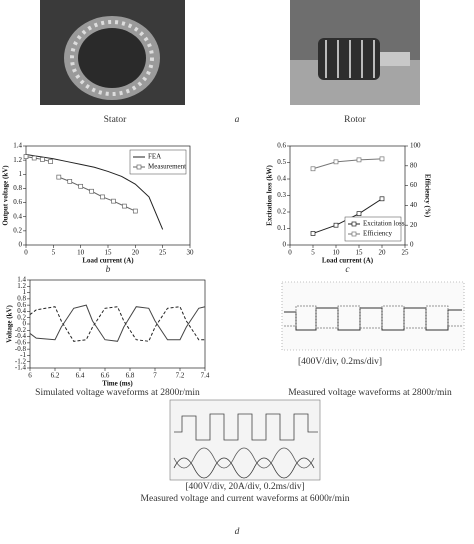  What do you see at coordinates (378, 234) in the screenshot?
I see `legend-label: Efficiency` at bounding box center [378, 234].